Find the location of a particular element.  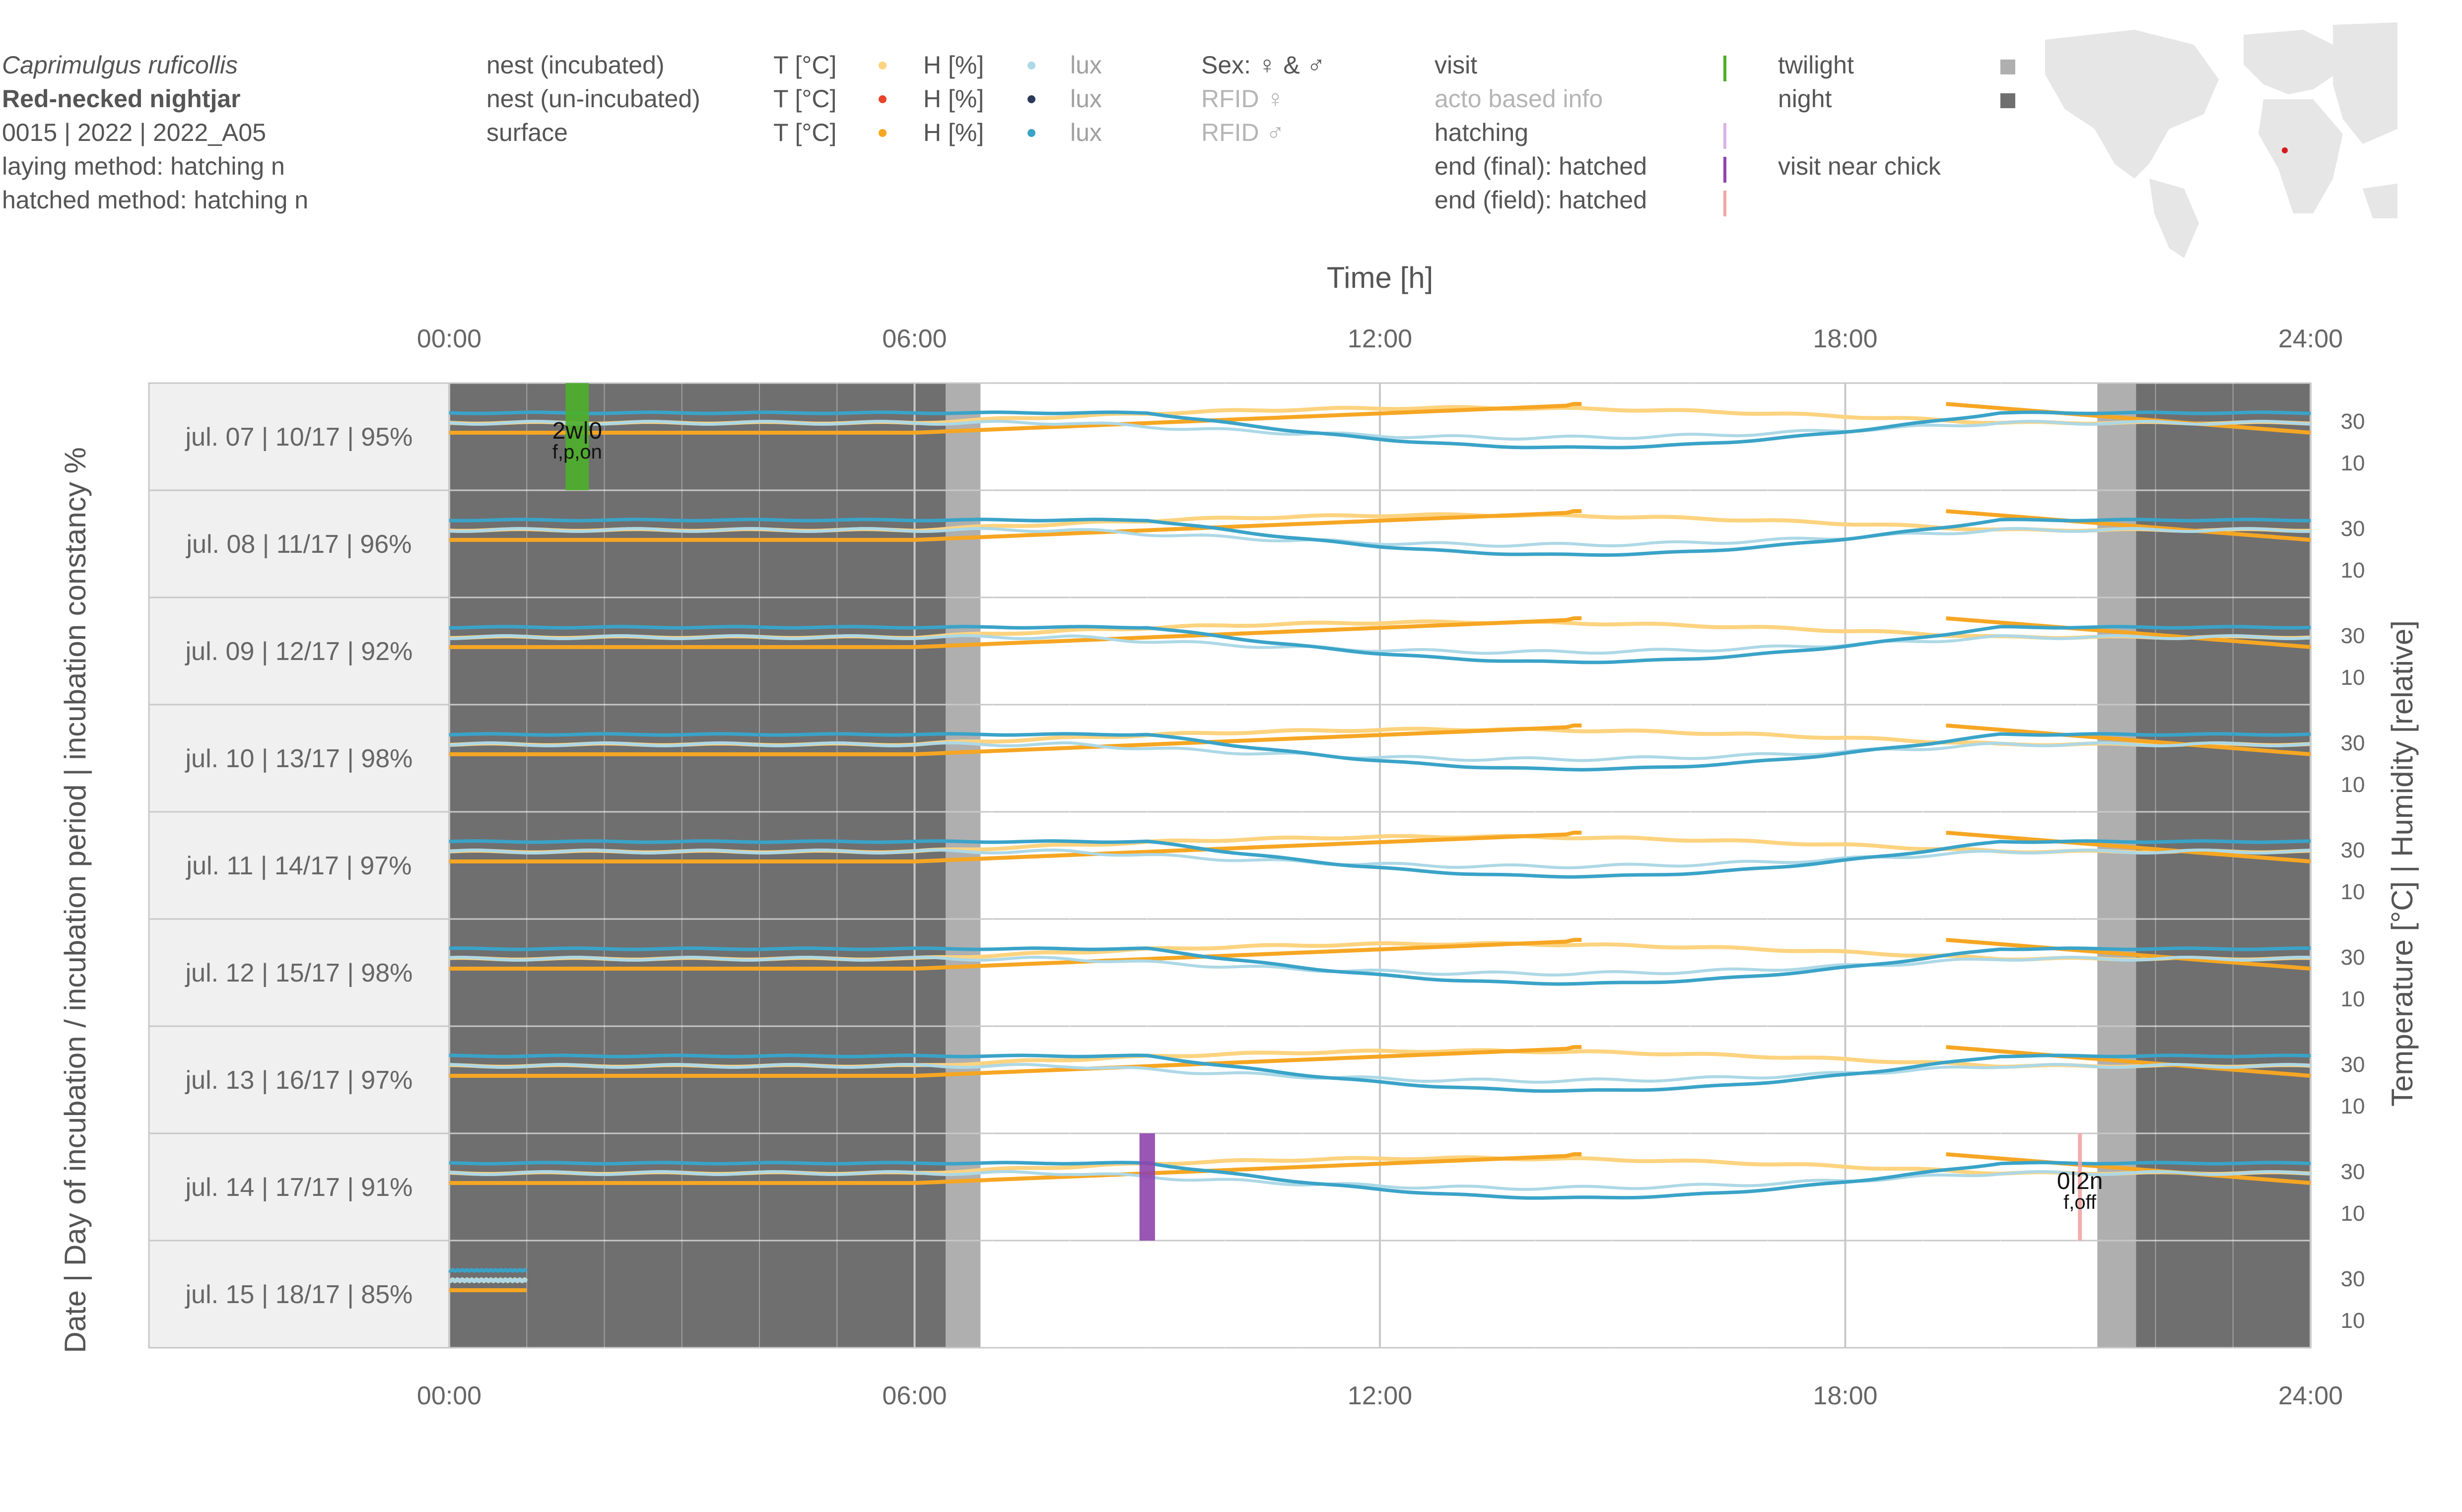

row-label: jul. 10 | 13/17 | 98% is located at coordinates (299, 758).